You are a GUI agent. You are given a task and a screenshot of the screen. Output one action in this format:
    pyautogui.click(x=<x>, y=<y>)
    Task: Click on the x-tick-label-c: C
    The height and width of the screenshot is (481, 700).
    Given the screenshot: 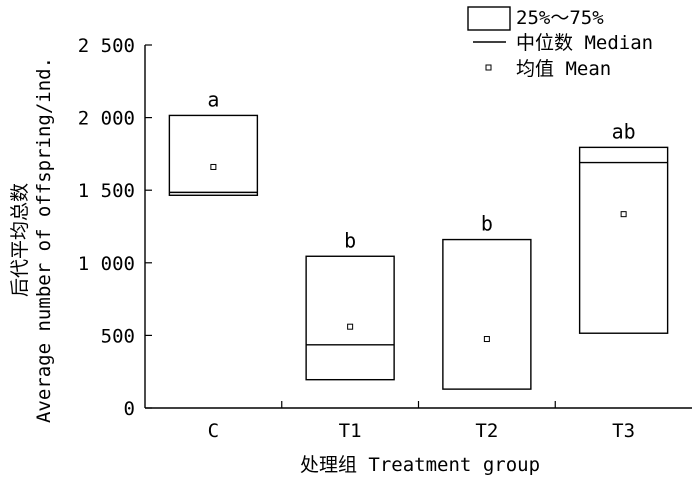 What is the action you would take?
    pyautogui.click(x=213, y=431)
    